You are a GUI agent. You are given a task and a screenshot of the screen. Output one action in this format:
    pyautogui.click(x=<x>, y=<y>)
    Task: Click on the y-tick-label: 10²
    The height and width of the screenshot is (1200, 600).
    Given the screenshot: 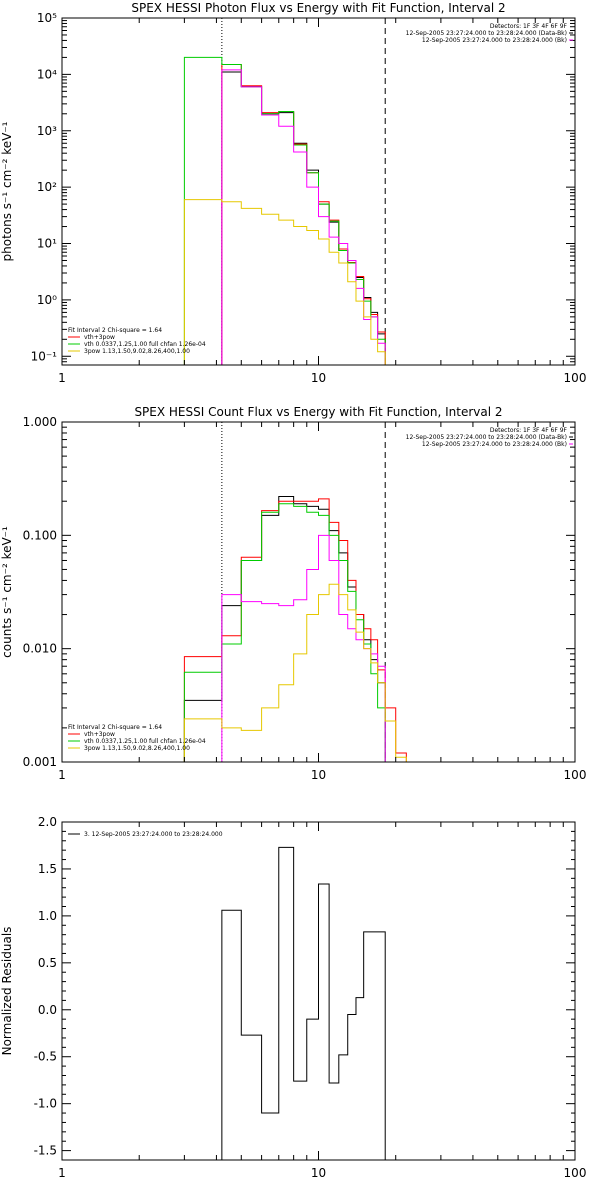 What is the action you would take?
    pyautogui.click(x=47, y=187)
    